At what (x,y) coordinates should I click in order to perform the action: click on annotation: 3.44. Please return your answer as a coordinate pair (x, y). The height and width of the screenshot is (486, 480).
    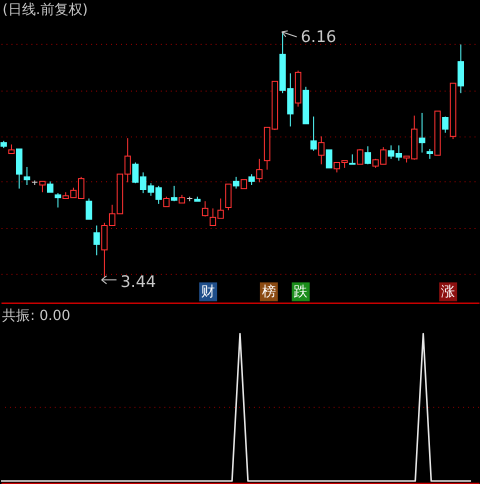
    Looking at the image, I should click on (138, 281).